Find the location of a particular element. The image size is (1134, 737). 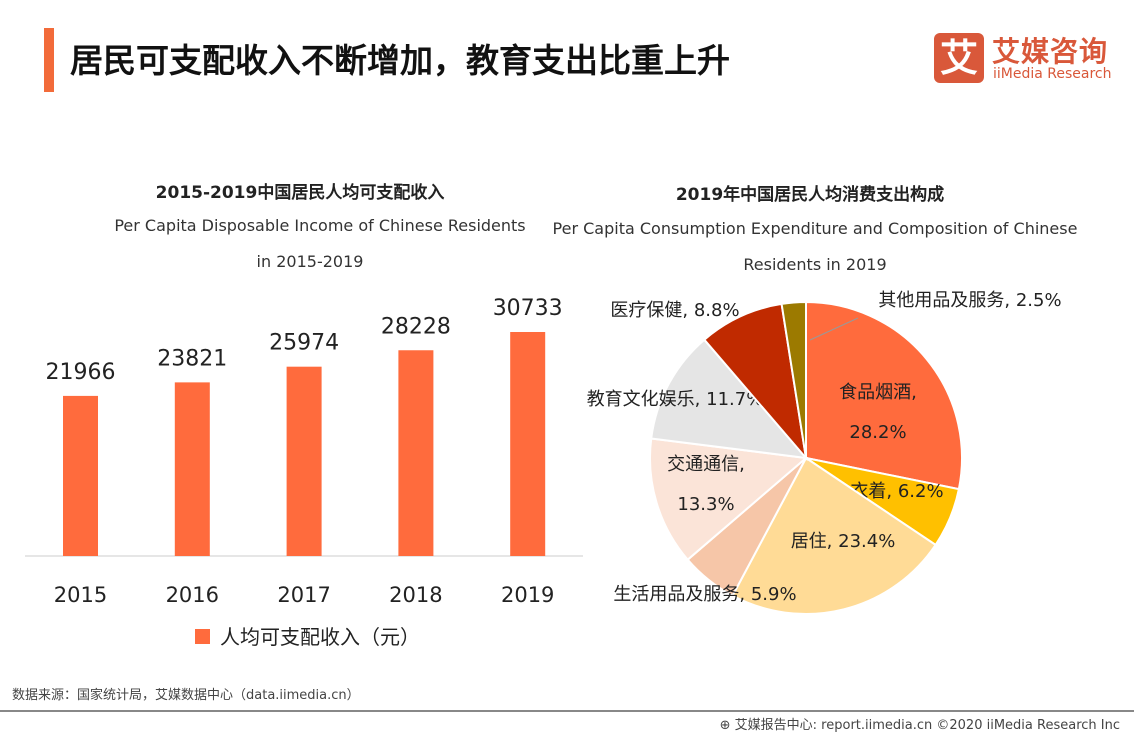

pie-label: 食品烟酒, is located at coordinates (878, 392).